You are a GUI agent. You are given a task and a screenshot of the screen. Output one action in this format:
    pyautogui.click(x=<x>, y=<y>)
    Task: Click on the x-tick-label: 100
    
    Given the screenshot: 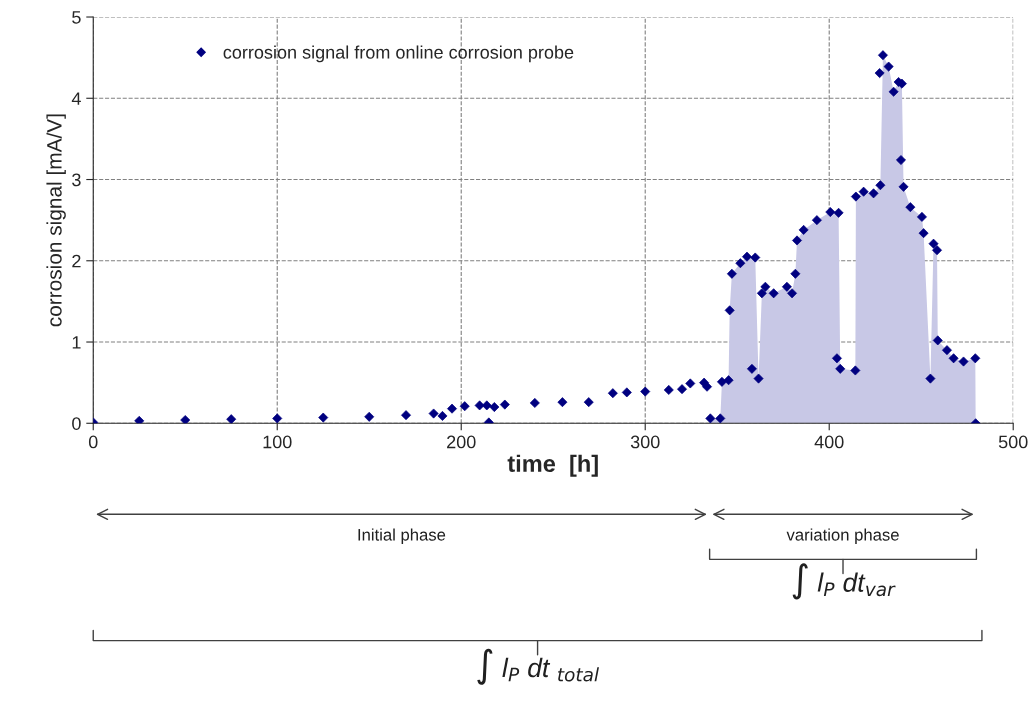 What is the action you would take?
    pyautogui.click(x=277, y=442)
    